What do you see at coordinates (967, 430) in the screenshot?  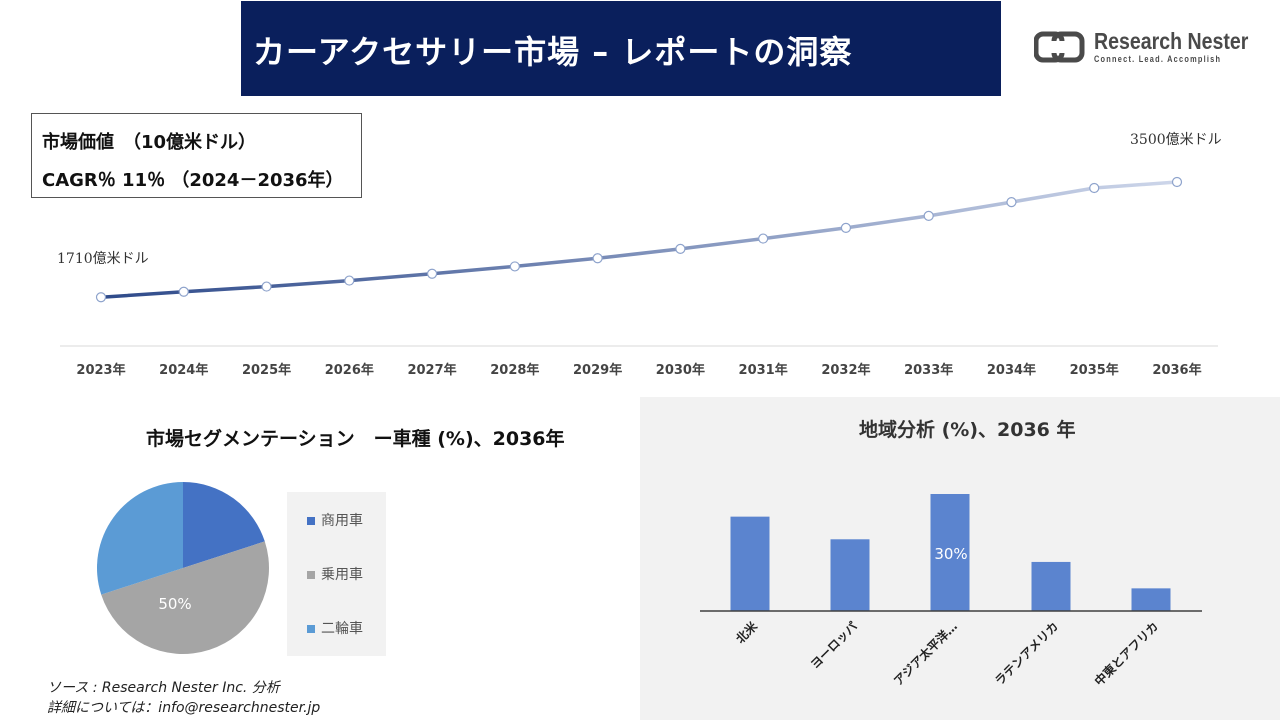 I see `bar-chart-title: 地域分析 (%)、2036 年` at bounding box center [967, 430].